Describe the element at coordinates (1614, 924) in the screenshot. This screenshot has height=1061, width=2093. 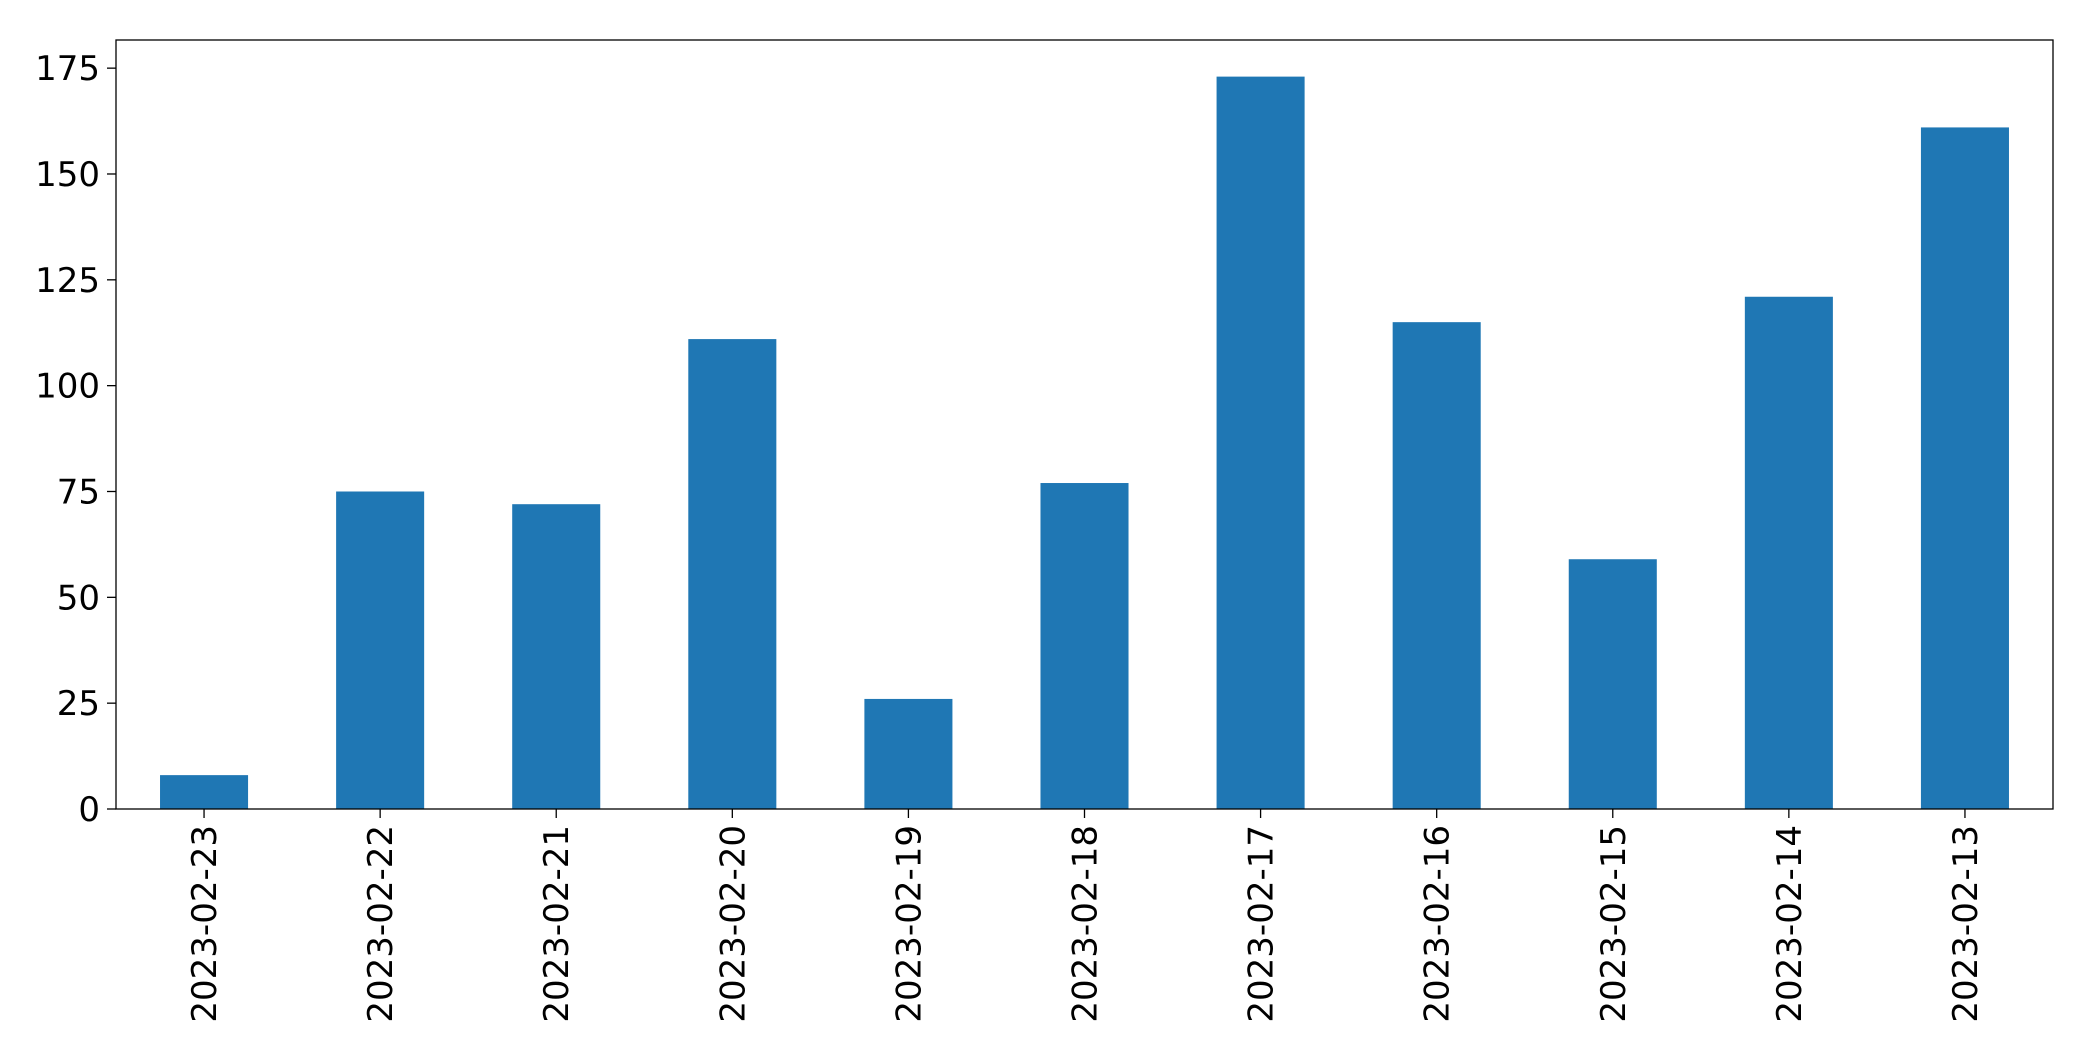
I see `x-tick-label: 2023-02-15` at that location.